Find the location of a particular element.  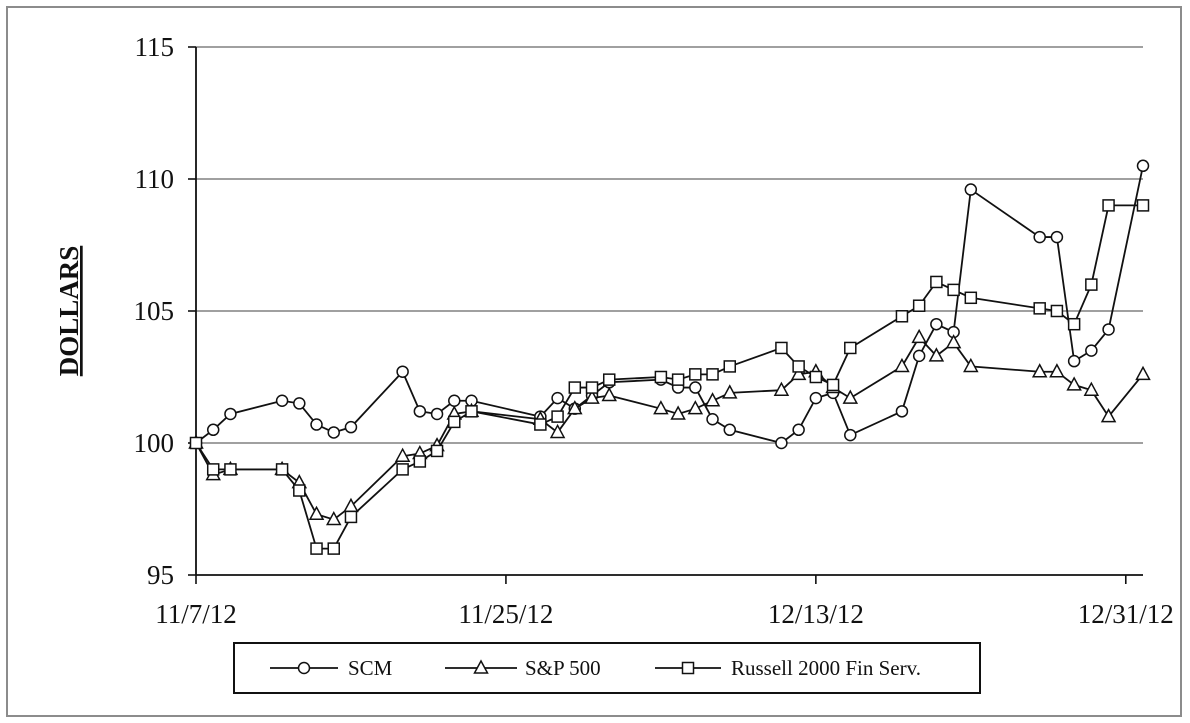

legend-marker-circle is located at coordinates (304, 668).